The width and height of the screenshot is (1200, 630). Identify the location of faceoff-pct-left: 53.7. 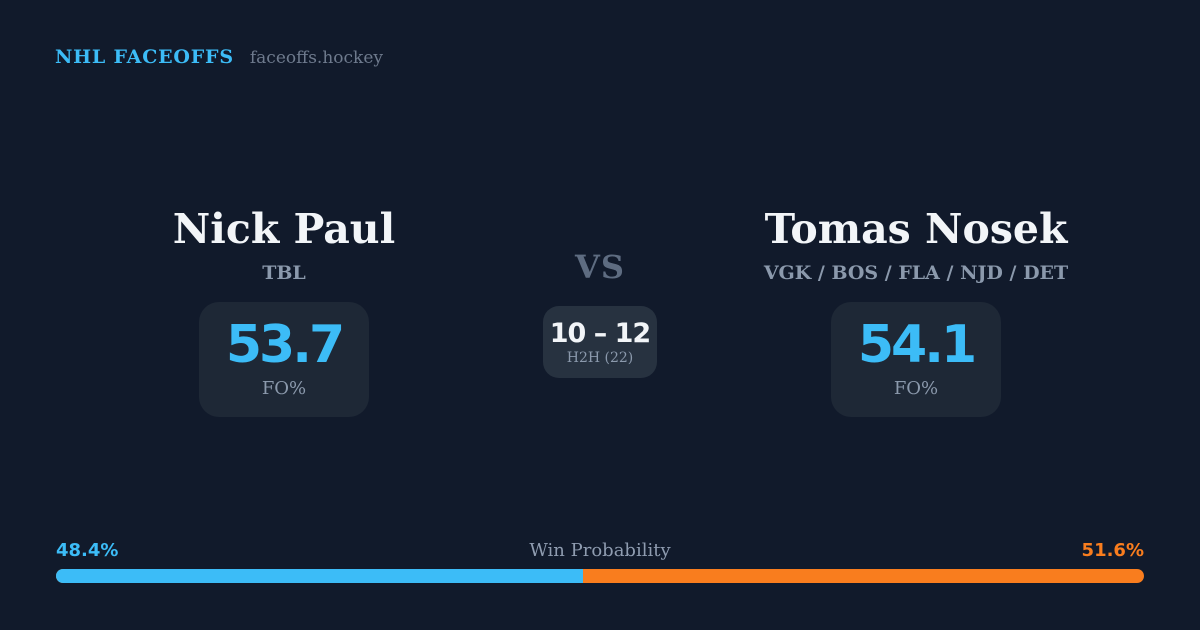
(285, 345).